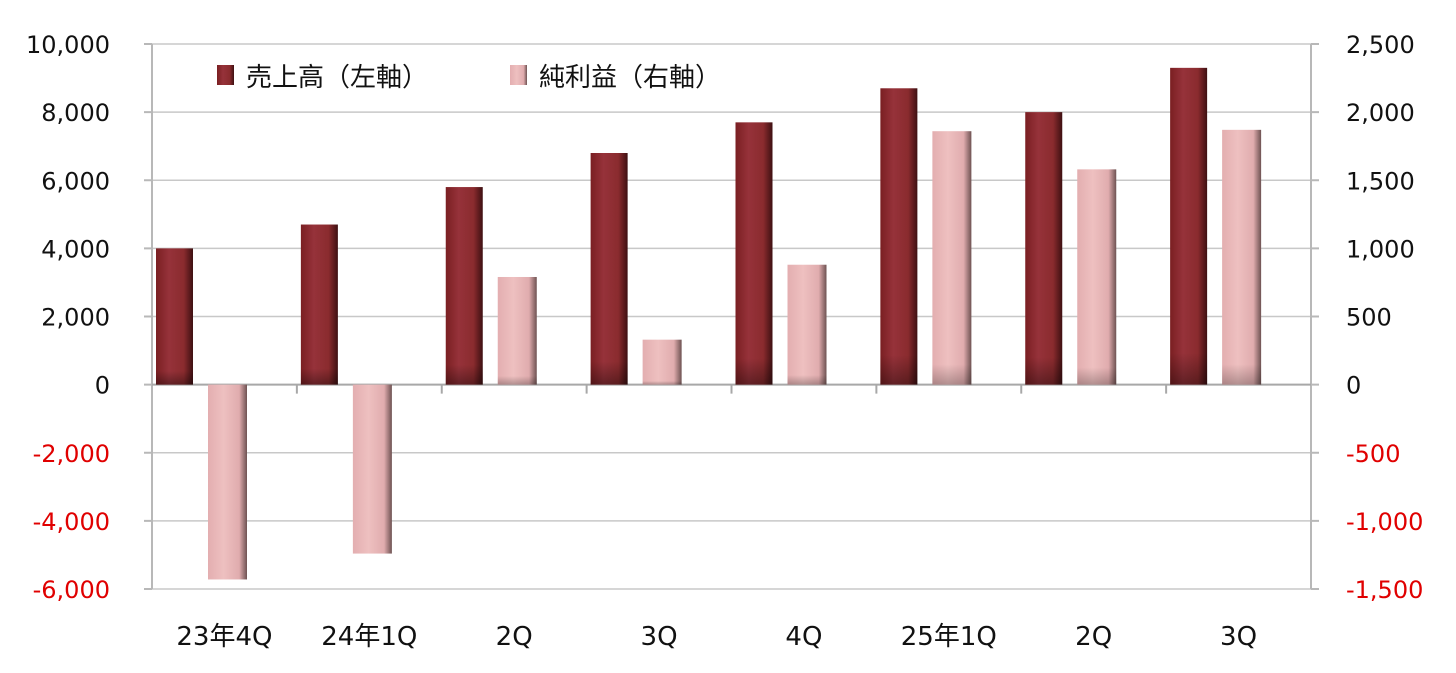 The image size is (1456, 673). I want to click on category-label: 24年1Q, so click(369, 637).